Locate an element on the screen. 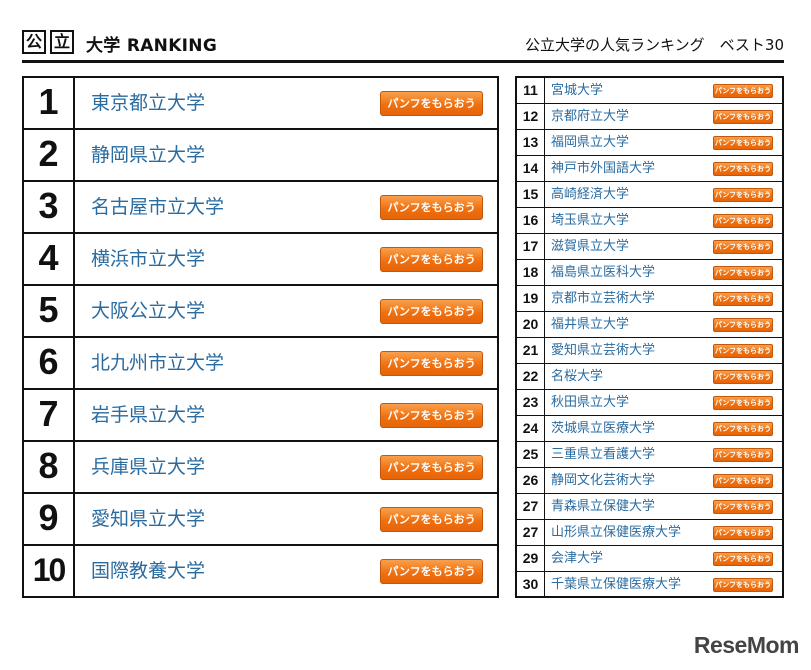  university-name-link: 福井県立大学 is located at coordinates (590, 324).